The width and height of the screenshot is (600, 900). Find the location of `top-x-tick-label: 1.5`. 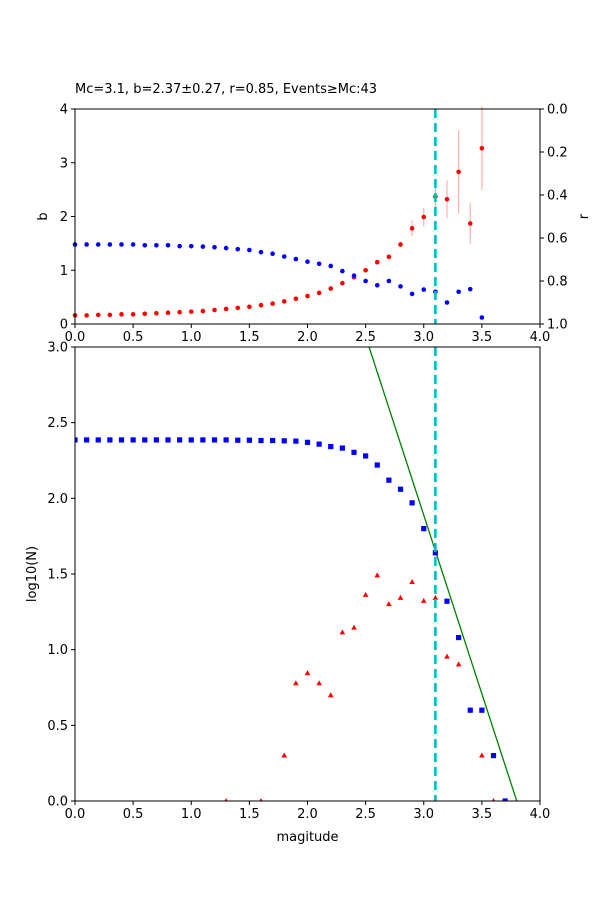

top-x-tick-label: 1.5 is located at coordinates (249, 337).